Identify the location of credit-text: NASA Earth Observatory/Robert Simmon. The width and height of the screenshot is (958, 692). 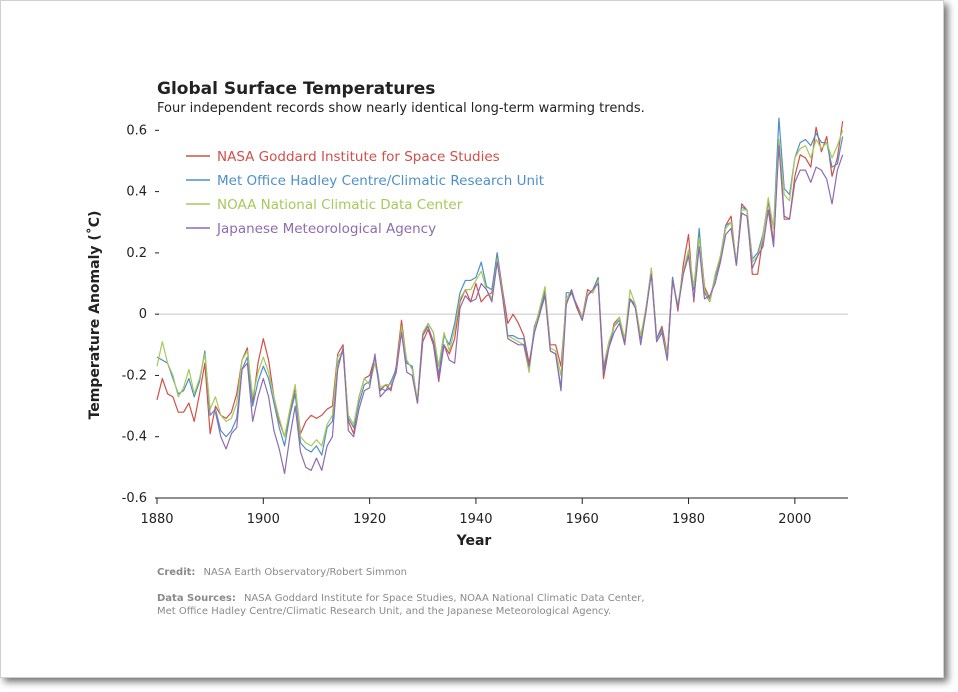
(305, 572).